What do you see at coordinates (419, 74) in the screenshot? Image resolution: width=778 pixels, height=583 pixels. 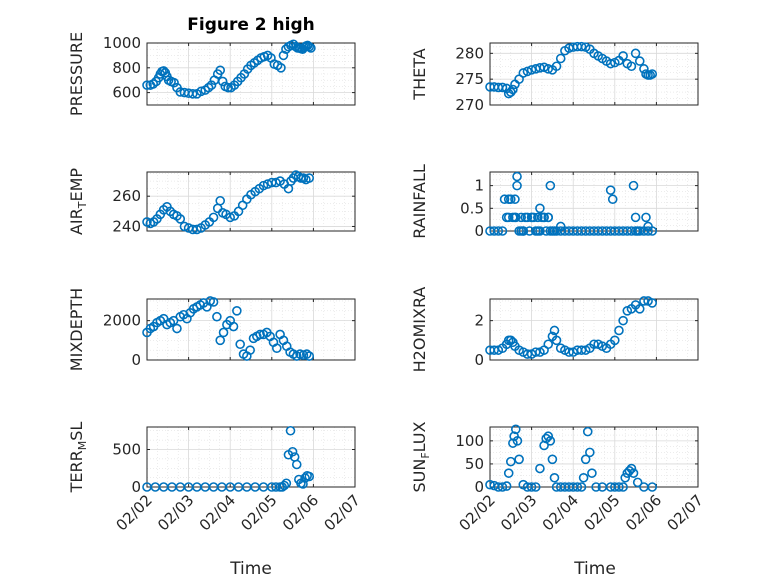 I see `ylabel: THETA` at bounding box center [419, 74].